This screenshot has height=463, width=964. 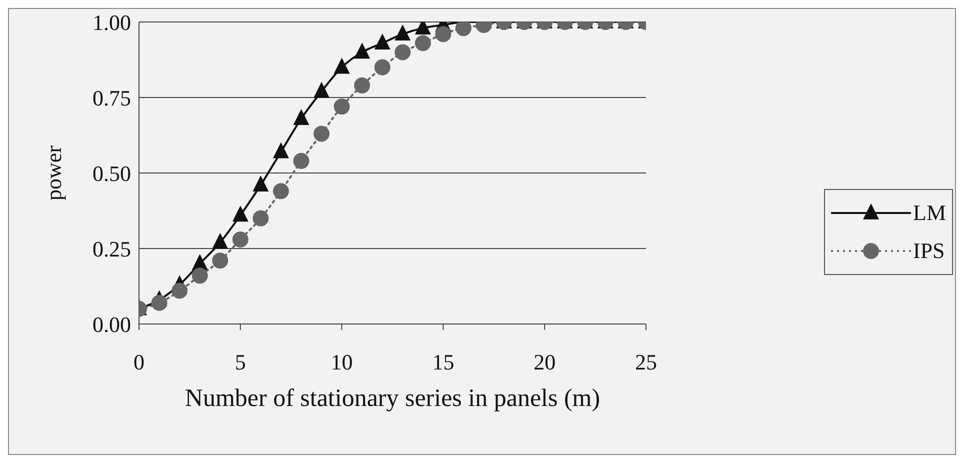 What do you see at coordinates (111, 97) in the screenshot?
I see `y-tick-label: 0.75` at bounding box center [111, 97].